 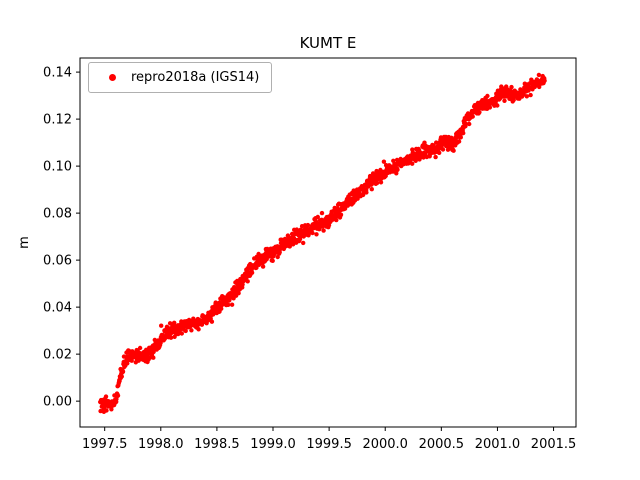 What do you see at coordinates (57, 355) in the screenshot?
I see `y-tick-label: 0.02` at bounding box center [57, 355].